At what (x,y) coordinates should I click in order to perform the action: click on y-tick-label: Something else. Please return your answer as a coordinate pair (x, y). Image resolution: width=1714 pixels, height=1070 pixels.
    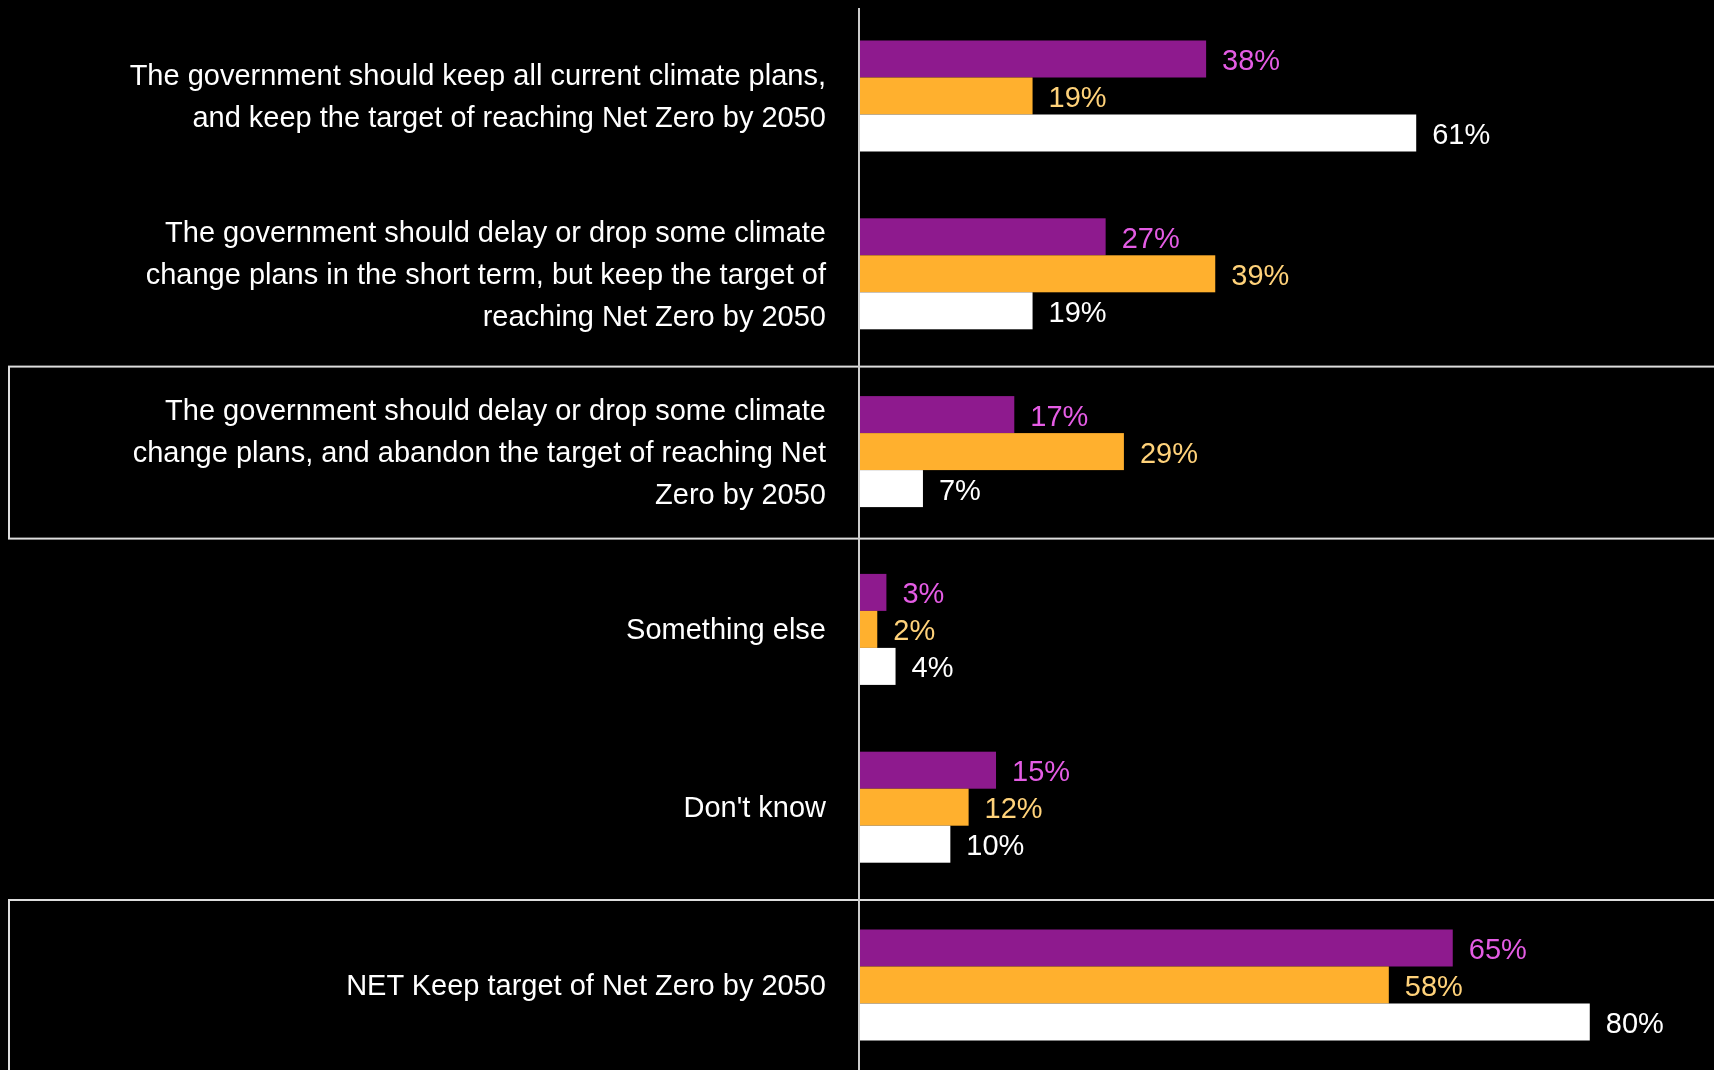
    Looking at the image, I should click on (726, 629).